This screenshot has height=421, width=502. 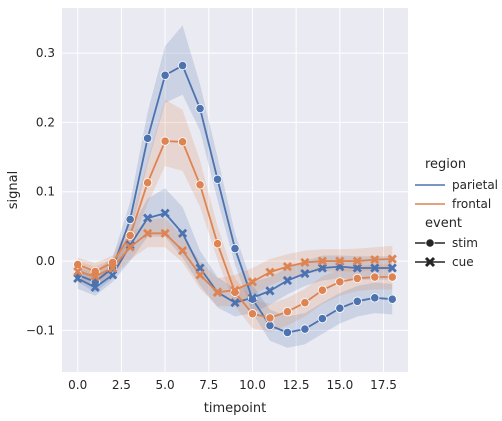 What do you see at coordinates (40, 330) in the screenshot?
I see `y-tick-label: −0.1` at bounding box center [40, 330].